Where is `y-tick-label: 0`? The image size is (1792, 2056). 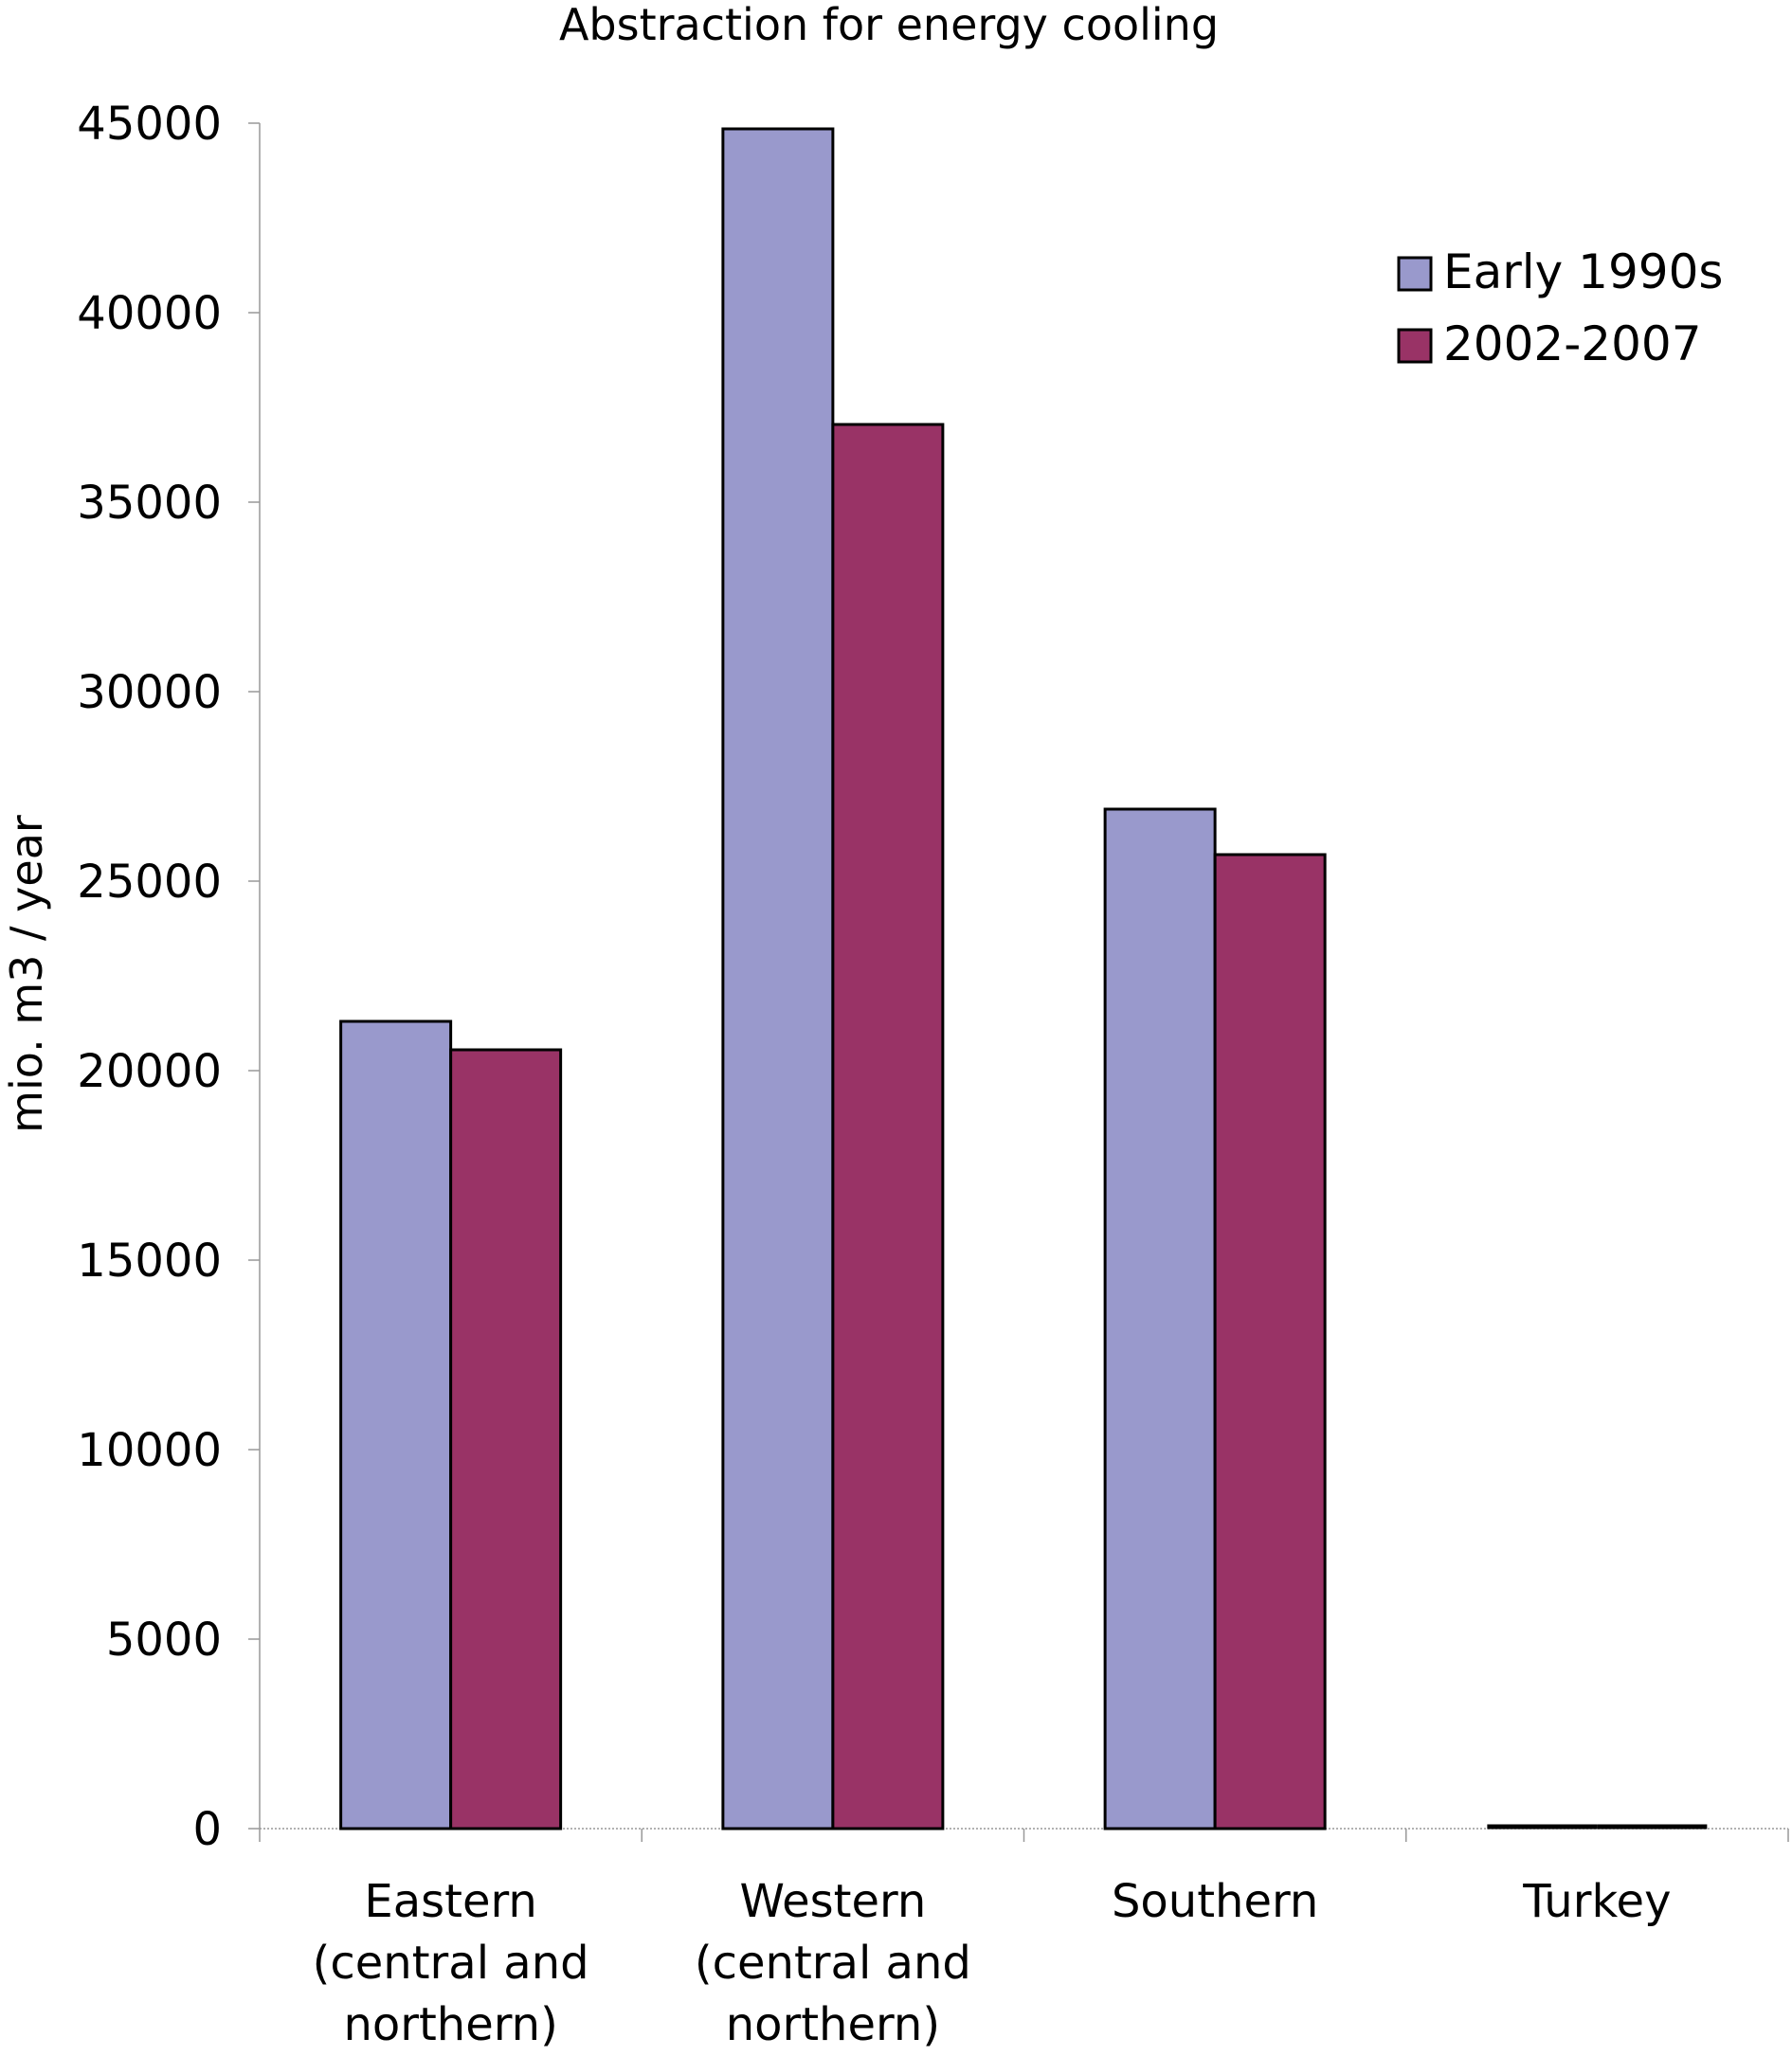
y-tick-label: 0 is located at coordinates (207, 1829).